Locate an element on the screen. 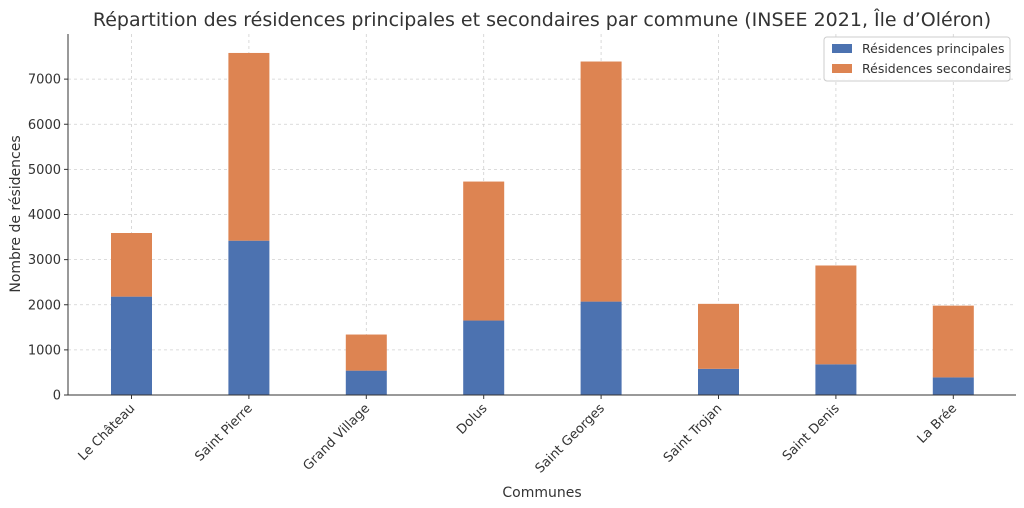 The width and height of the screenshot is (1024, 508). legend-frame is located at coordinates (917, 59).